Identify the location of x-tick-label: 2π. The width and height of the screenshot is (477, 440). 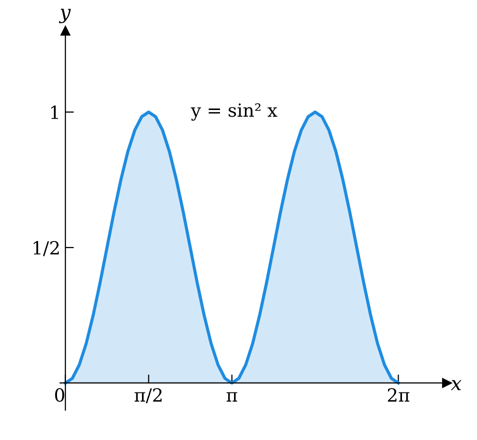
(399, 395).